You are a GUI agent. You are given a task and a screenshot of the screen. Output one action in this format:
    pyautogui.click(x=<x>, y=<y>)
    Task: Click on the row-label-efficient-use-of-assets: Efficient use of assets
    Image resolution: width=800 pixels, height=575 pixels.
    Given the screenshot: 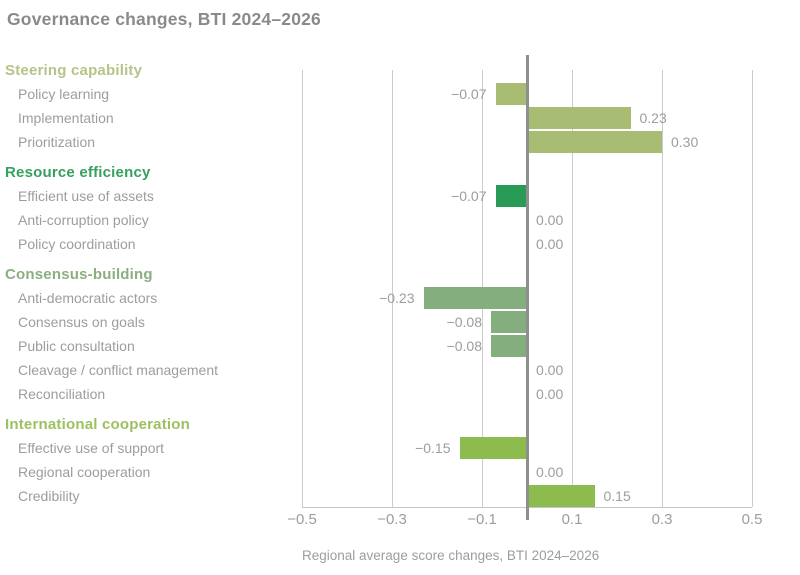 What is the action you would take?
    pyautogui.click(x=86, y=196)
    